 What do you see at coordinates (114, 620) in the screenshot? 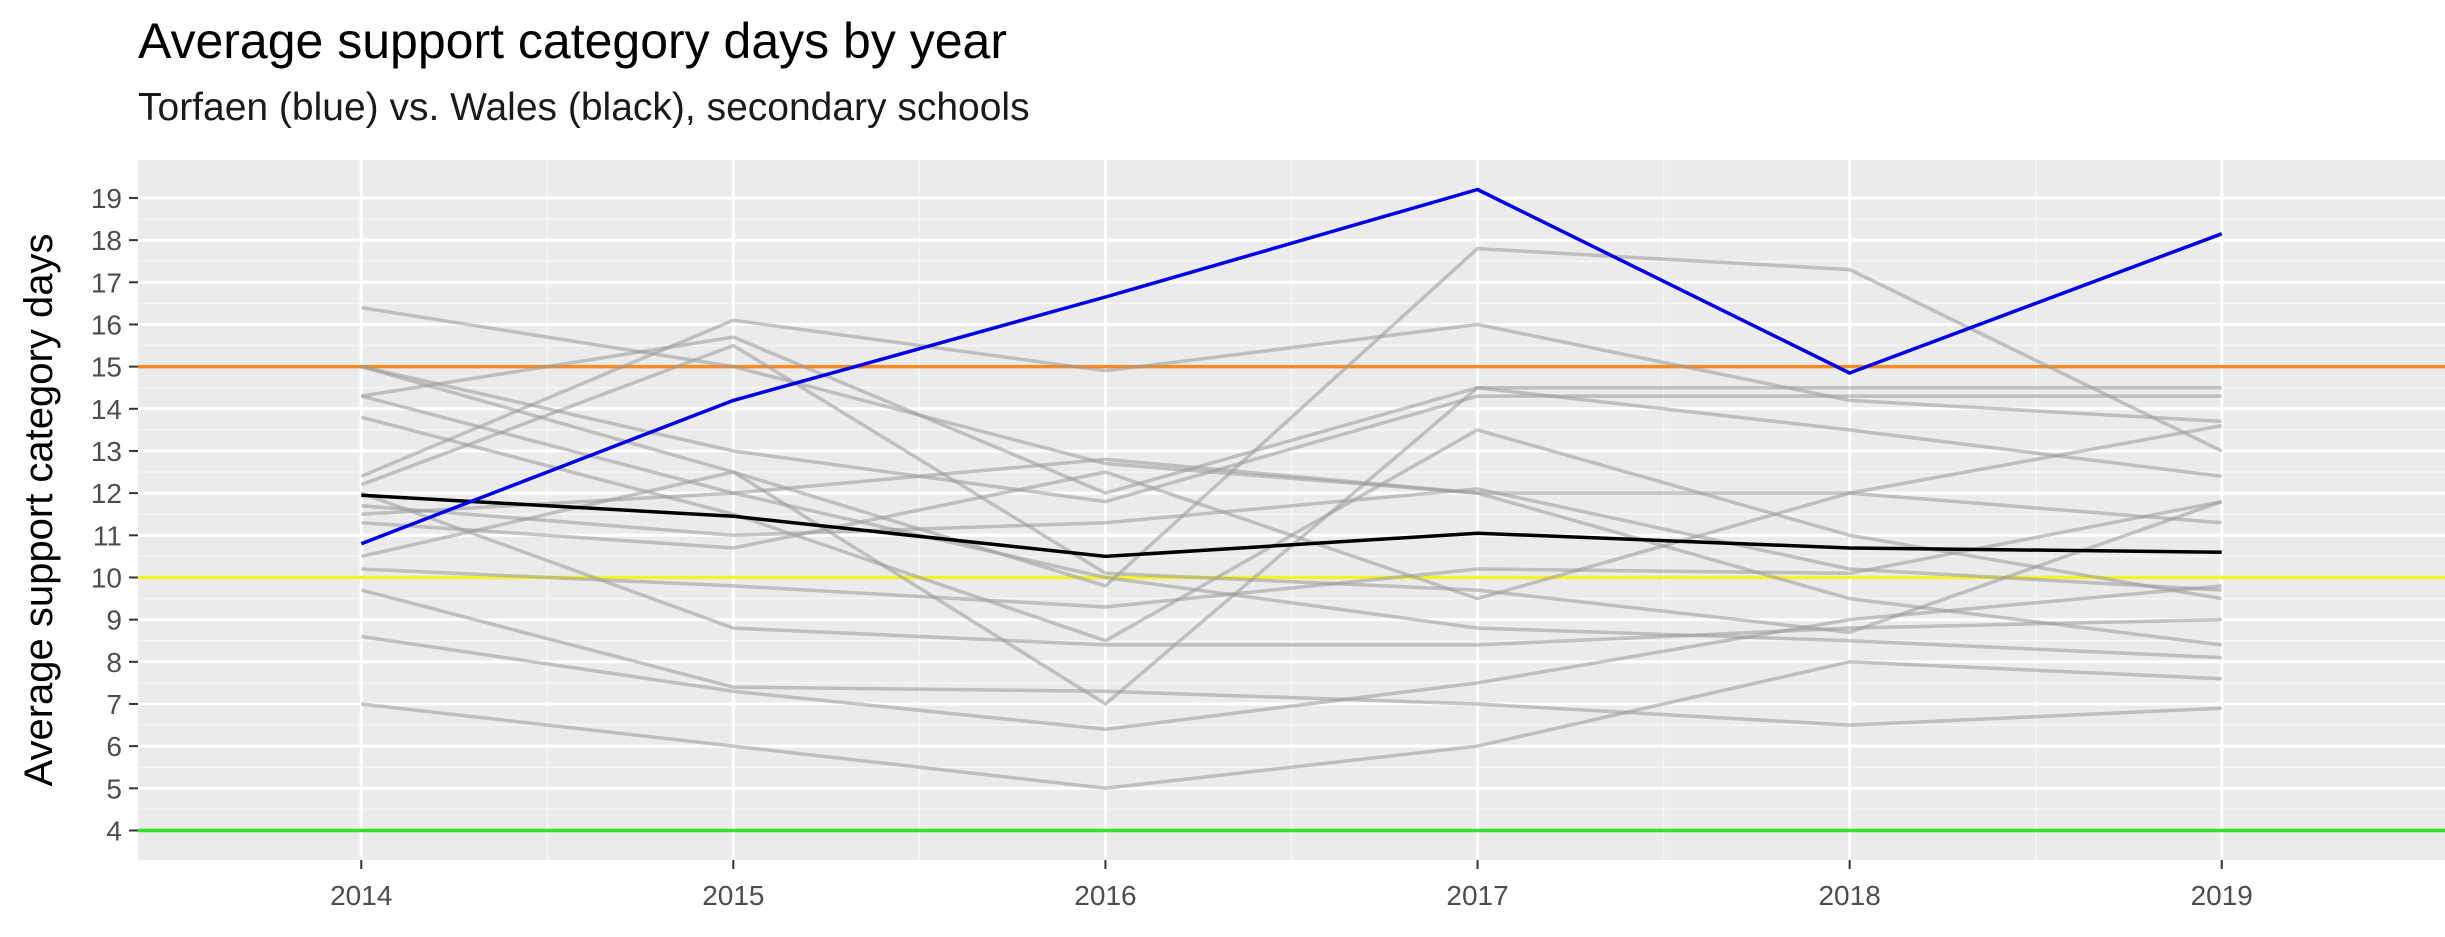
I see `y-tick-label: 9` at bounding box center [114, 620].